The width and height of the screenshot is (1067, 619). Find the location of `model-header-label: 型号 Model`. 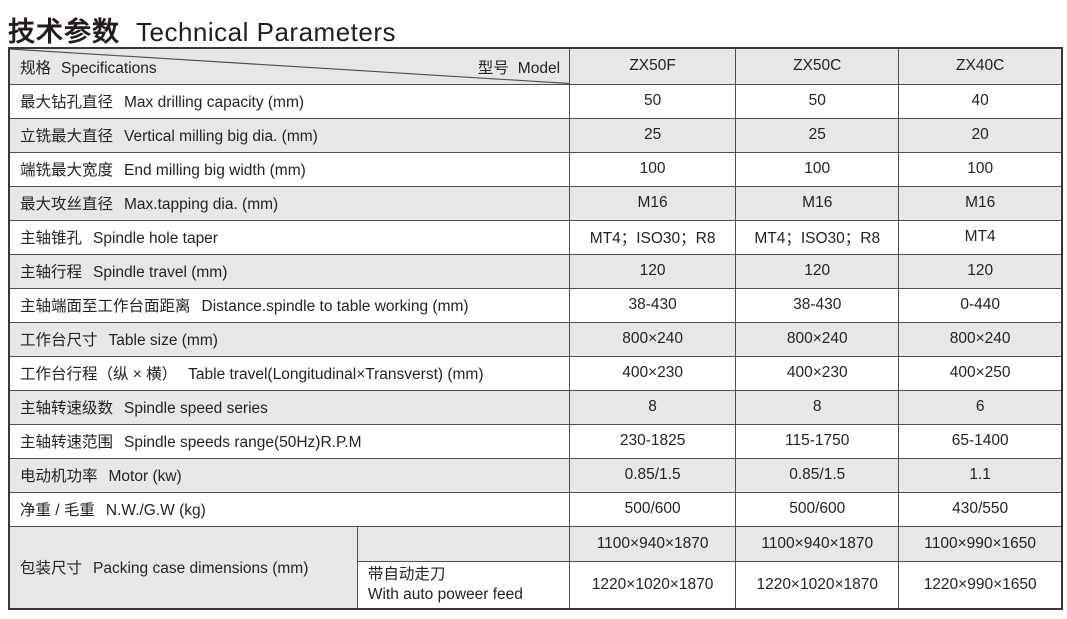

model-header-label: 型号 Model is located at coordinates (519, 67).